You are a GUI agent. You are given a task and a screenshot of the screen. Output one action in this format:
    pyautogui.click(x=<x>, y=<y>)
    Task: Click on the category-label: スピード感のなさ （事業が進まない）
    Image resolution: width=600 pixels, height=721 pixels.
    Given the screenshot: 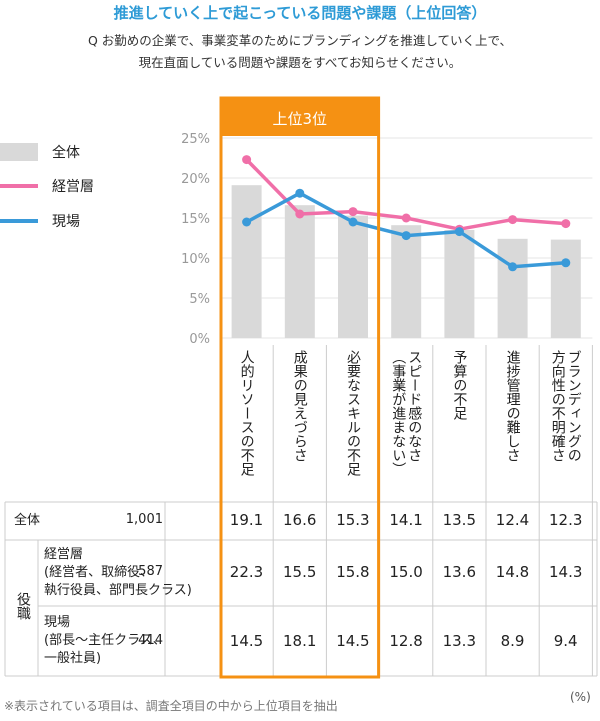 What is the action you would take?
    pyautogui.click(x=406, y=425)
    